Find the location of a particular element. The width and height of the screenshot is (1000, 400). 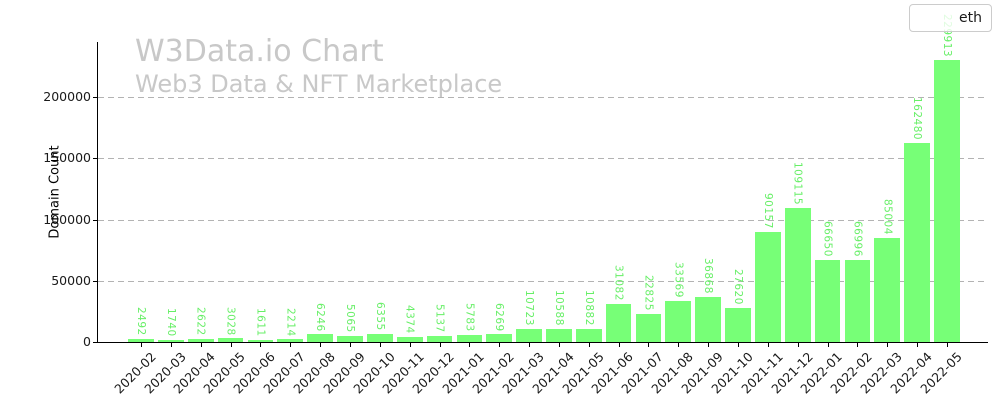

bar-value-label: 2214 is located at coordinates (290, 322).